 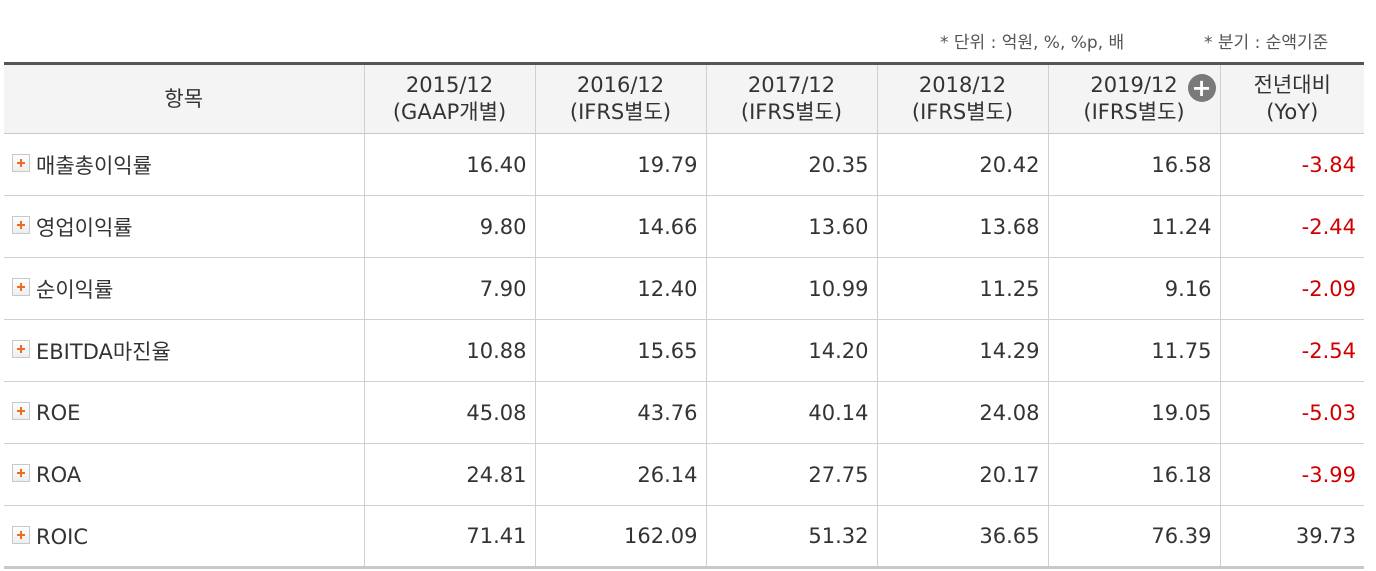 What do you see at coordinates (449, 288) in the screenshot?
I see `value-cell: 7.90` at bounding box center [449, 288].